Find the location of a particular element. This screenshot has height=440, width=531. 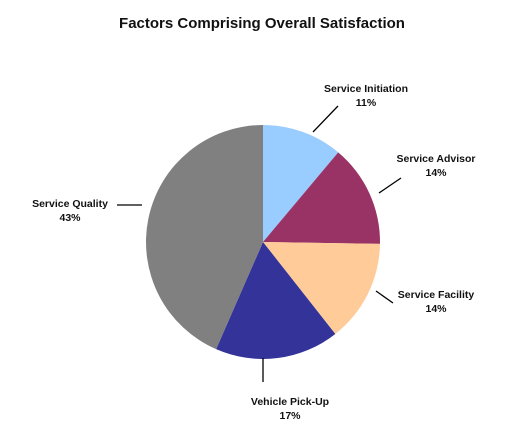

leader-line-service-facility is located at coordinates (384, 297).